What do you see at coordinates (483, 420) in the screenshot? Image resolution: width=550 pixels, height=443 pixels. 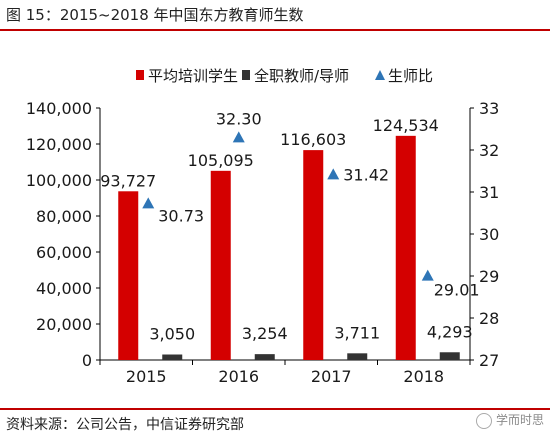 I see `wechat-icon` at bounding box center [483, 420].